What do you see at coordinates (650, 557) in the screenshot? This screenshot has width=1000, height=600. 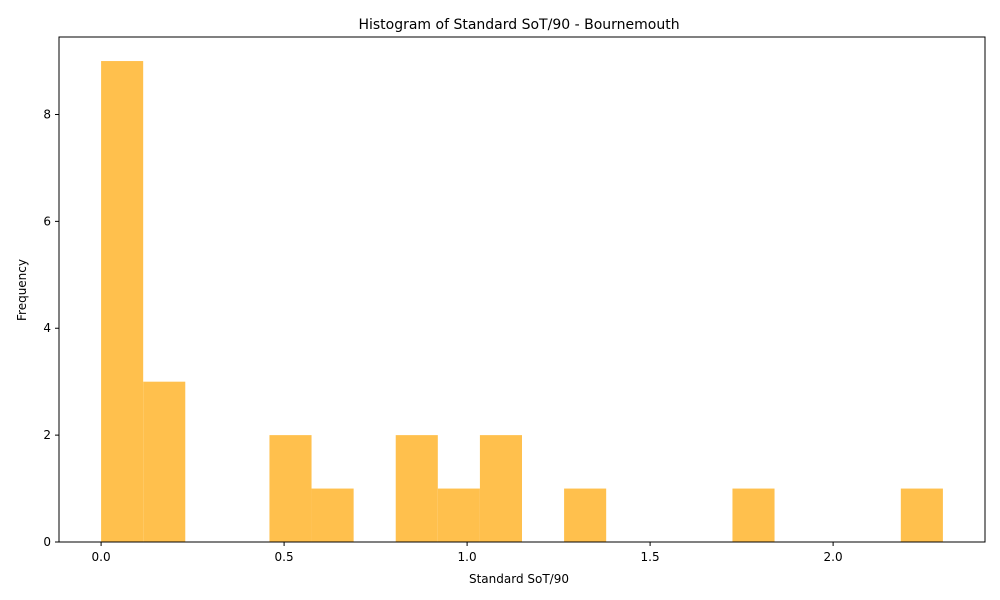 I see `x-tick-label-3: 1.5` at bounding box center [650, 557].